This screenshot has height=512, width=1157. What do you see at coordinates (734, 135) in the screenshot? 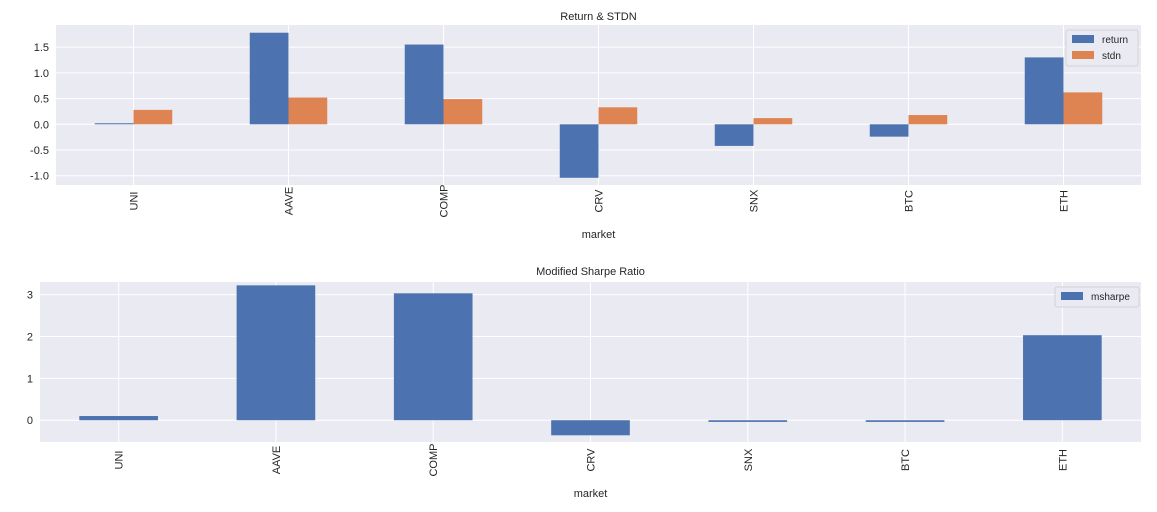
I see `bar-return-snx` at bounding box center [734, 135].